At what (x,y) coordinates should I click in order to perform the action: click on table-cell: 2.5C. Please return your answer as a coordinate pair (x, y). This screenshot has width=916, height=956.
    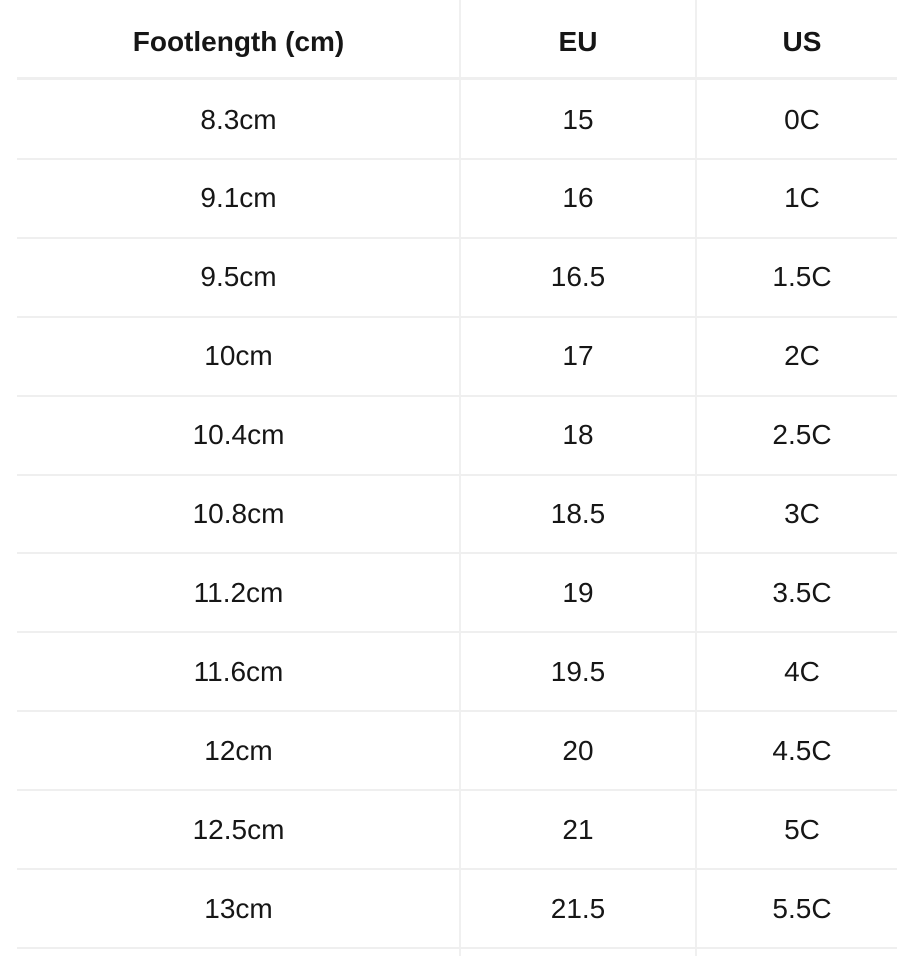
    Looking at the image, I should click on (802, 435).